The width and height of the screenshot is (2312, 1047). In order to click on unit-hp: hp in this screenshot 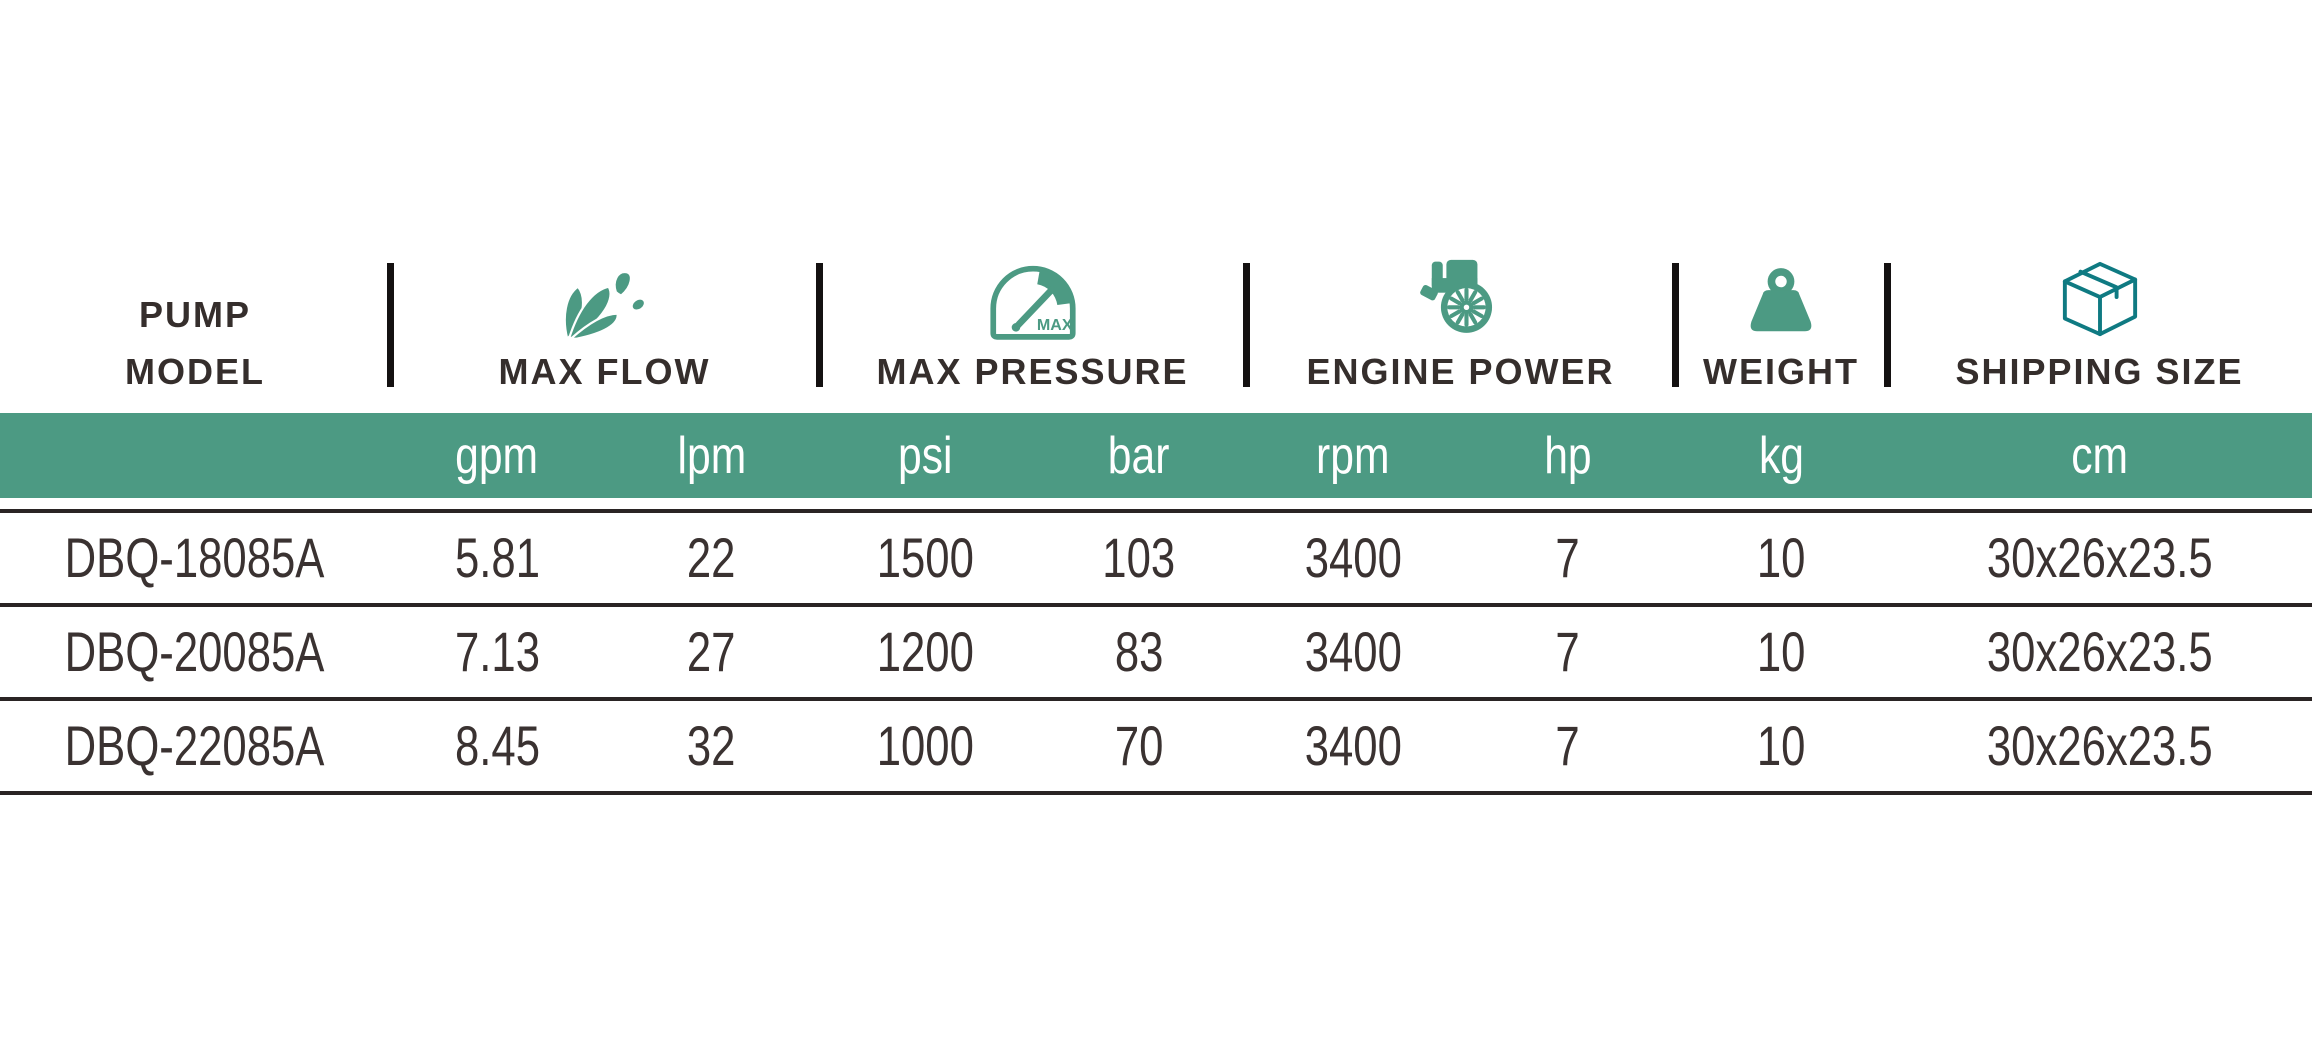, I will do `click(1568, 456)`.